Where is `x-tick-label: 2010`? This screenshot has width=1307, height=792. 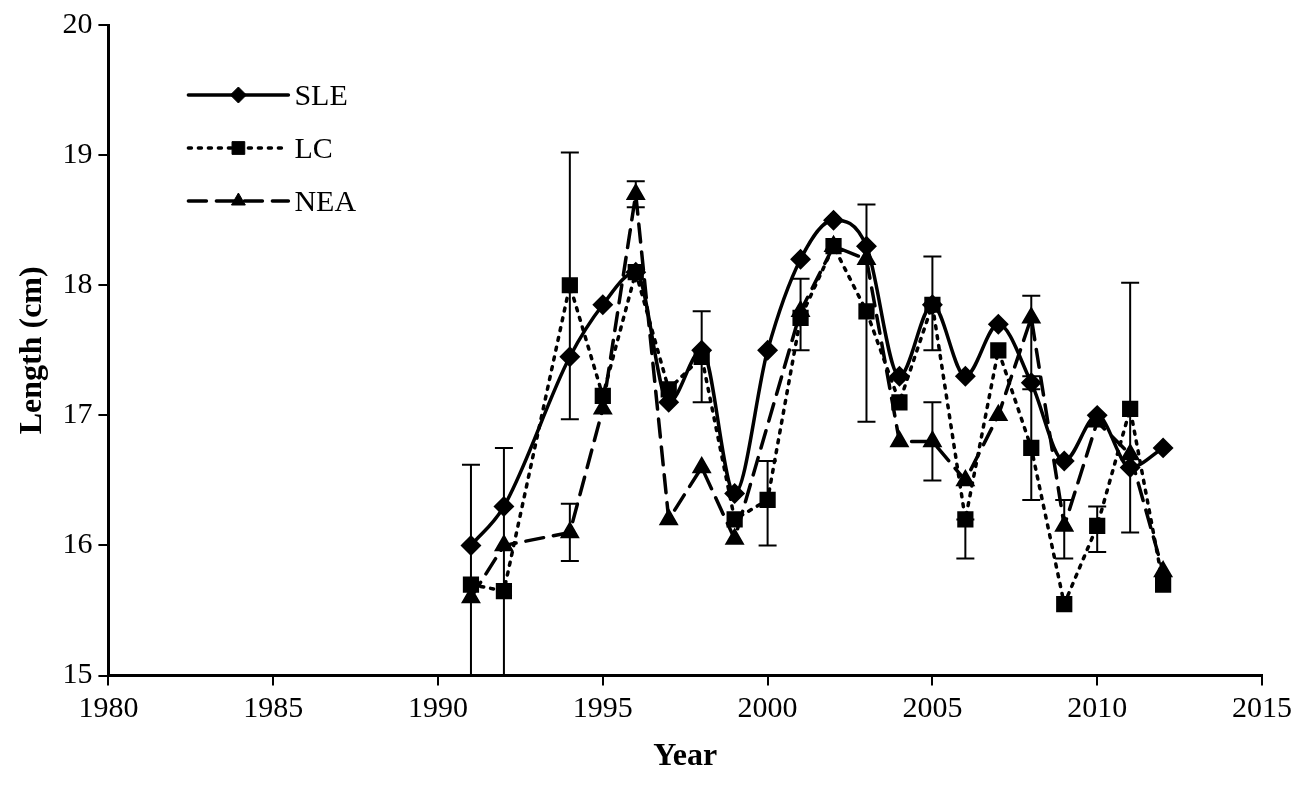
x-tick-label: 2010 is located at coordinates (1097, 707).